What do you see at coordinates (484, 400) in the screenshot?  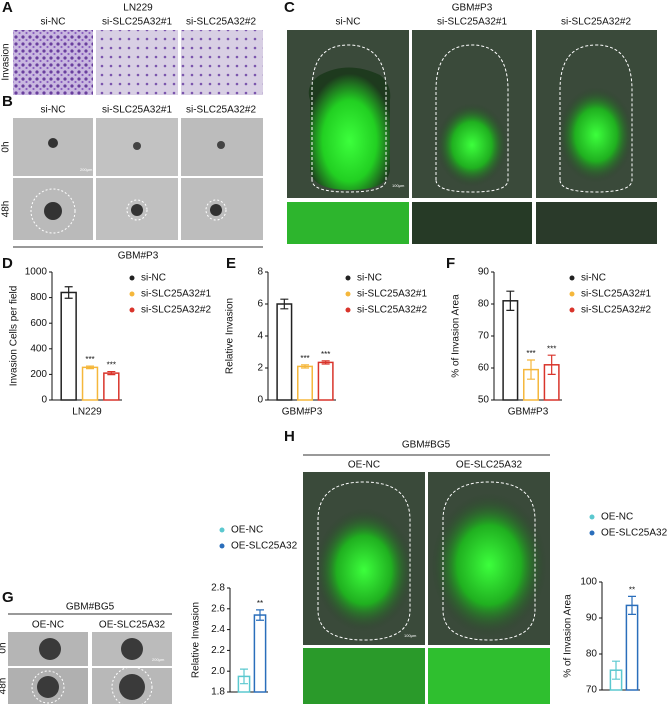 I see `y-tick-label: 50` at bounding box center [484, 400].